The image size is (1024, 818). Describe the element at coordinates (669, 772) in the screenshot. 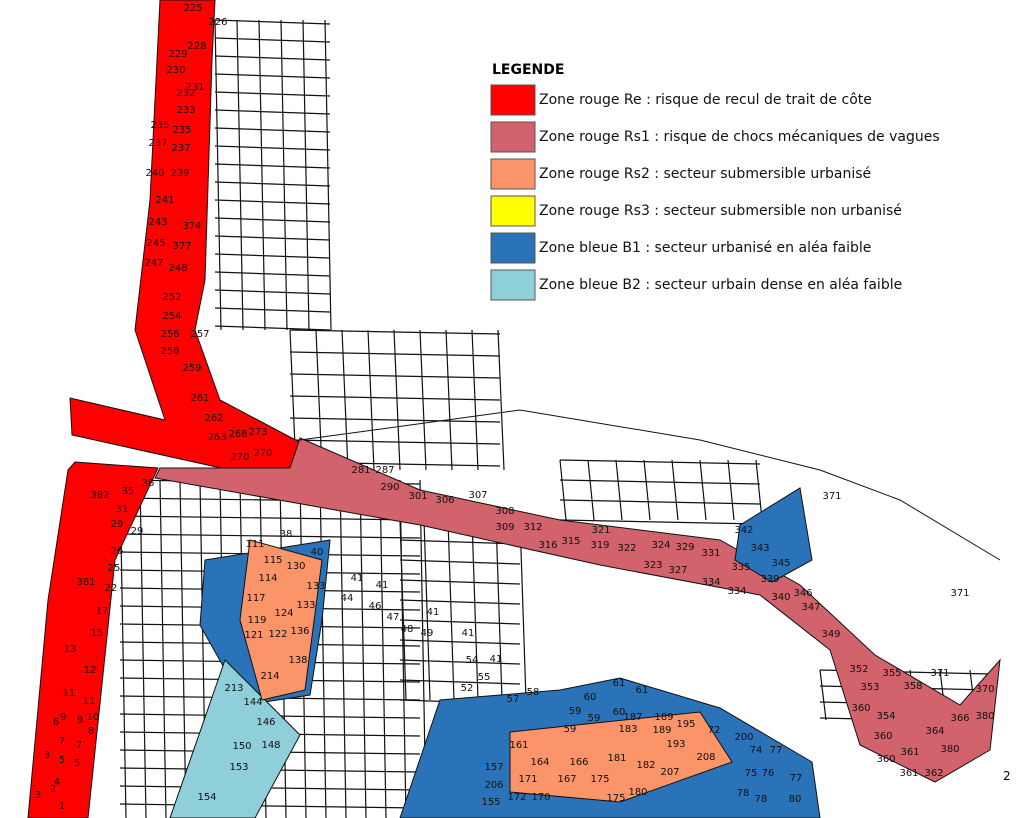

I see `parcel-label: 207` at that location.